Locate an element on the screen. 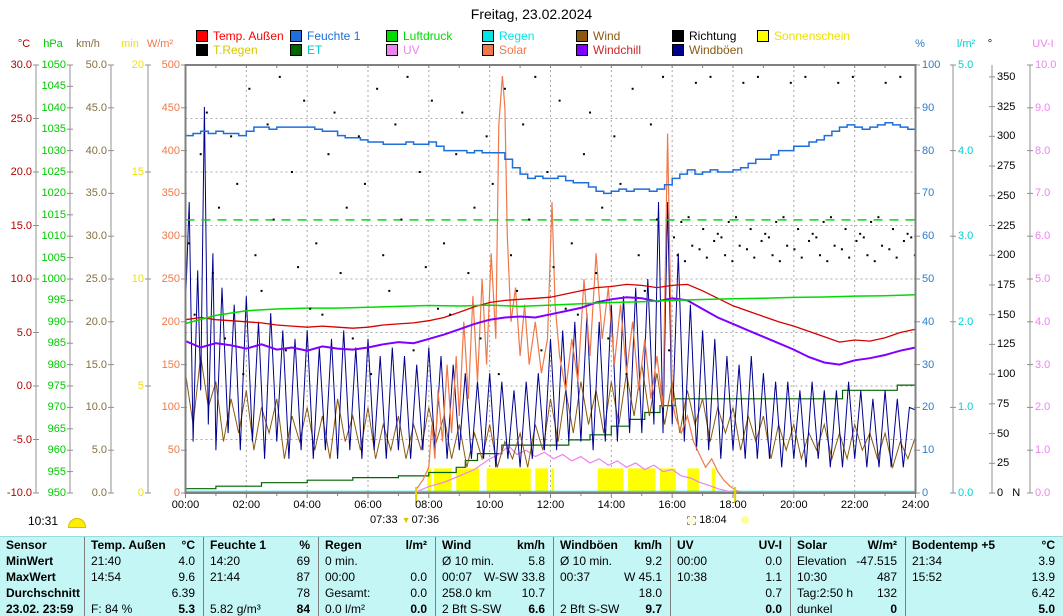 This screenshot has width=1063, height=616. legend-item-windb-en: Windböen is located at coordinates (707, 50).